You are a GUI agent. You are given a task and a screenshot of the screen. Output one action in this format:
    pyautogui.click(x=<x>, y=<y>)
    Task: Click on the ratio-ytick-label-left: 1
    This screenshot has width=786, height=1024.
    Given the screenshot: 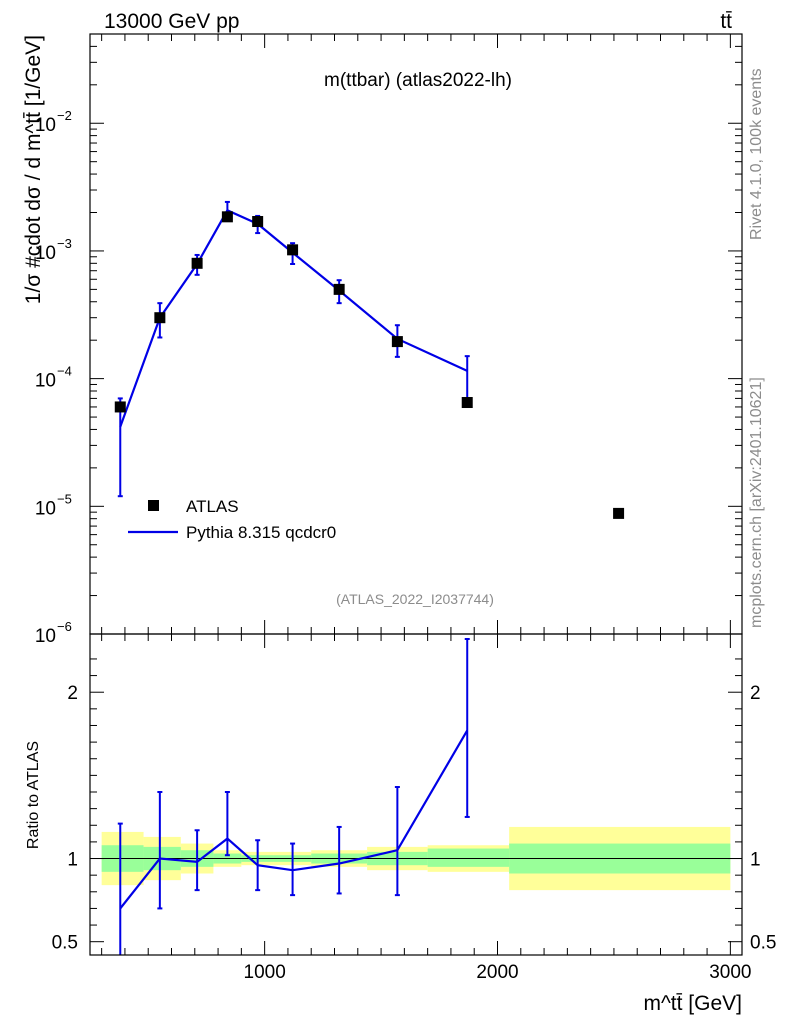 What is the action you would take?
    pyautogui.click(x=72, y=860)
    